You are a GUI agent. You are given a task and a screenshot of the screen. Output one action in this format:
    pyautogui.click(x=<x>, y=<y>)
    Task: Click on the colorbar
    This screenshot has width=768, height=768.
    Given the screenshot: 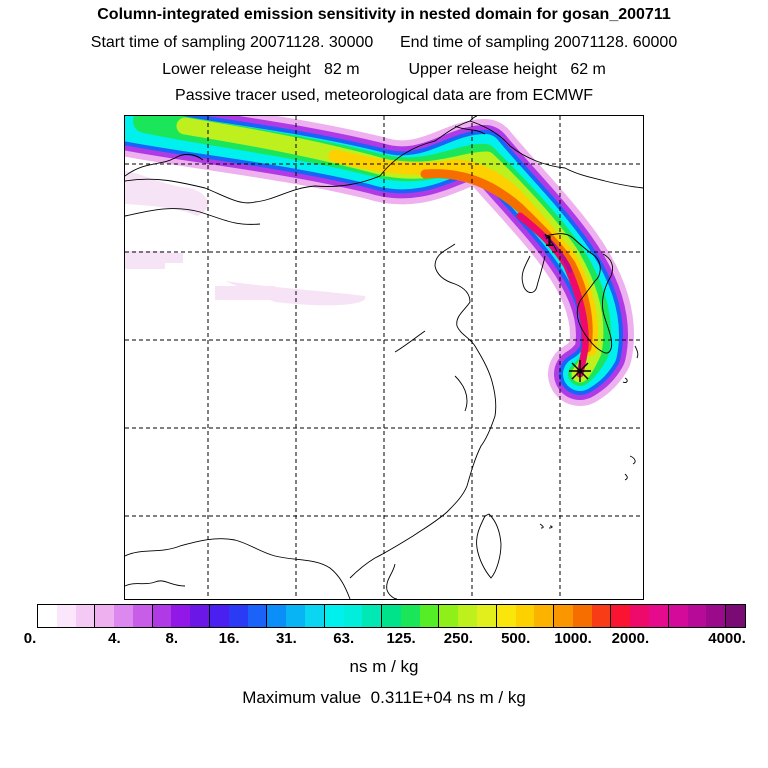 What is the action you would take?
    pyautogui.click(x=391, y=616)
    